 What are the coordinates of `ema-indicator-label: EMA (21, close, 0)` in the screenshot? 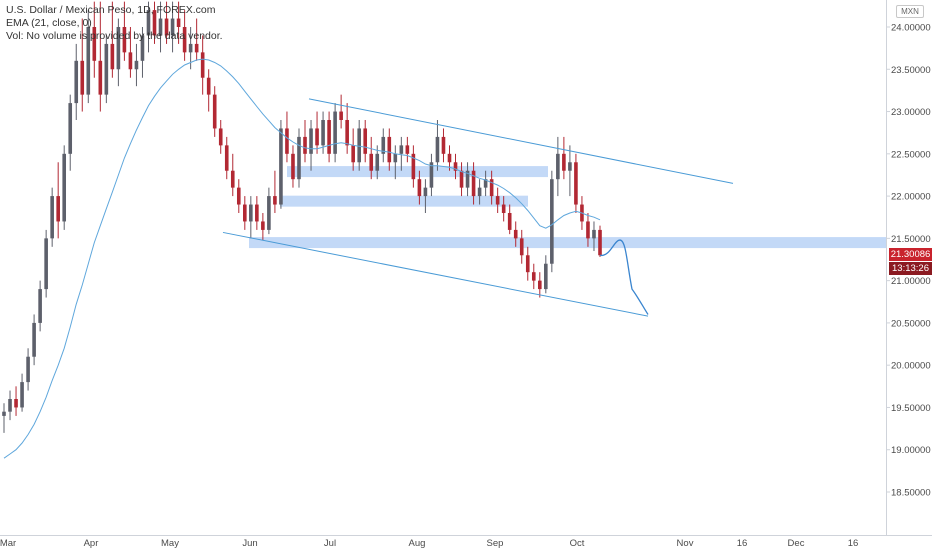 It's located at (49, 23).